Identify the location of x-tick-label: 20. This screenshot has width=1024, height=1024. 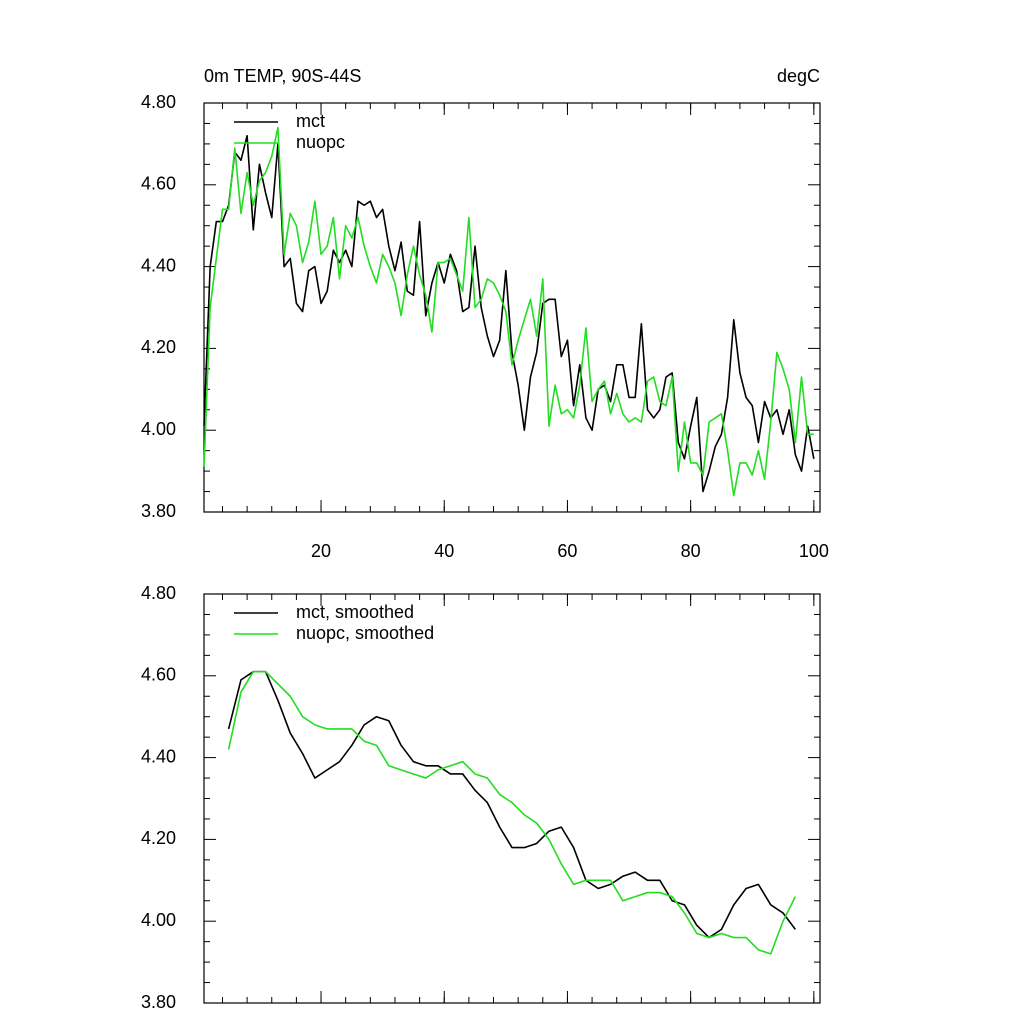
(321, 551).